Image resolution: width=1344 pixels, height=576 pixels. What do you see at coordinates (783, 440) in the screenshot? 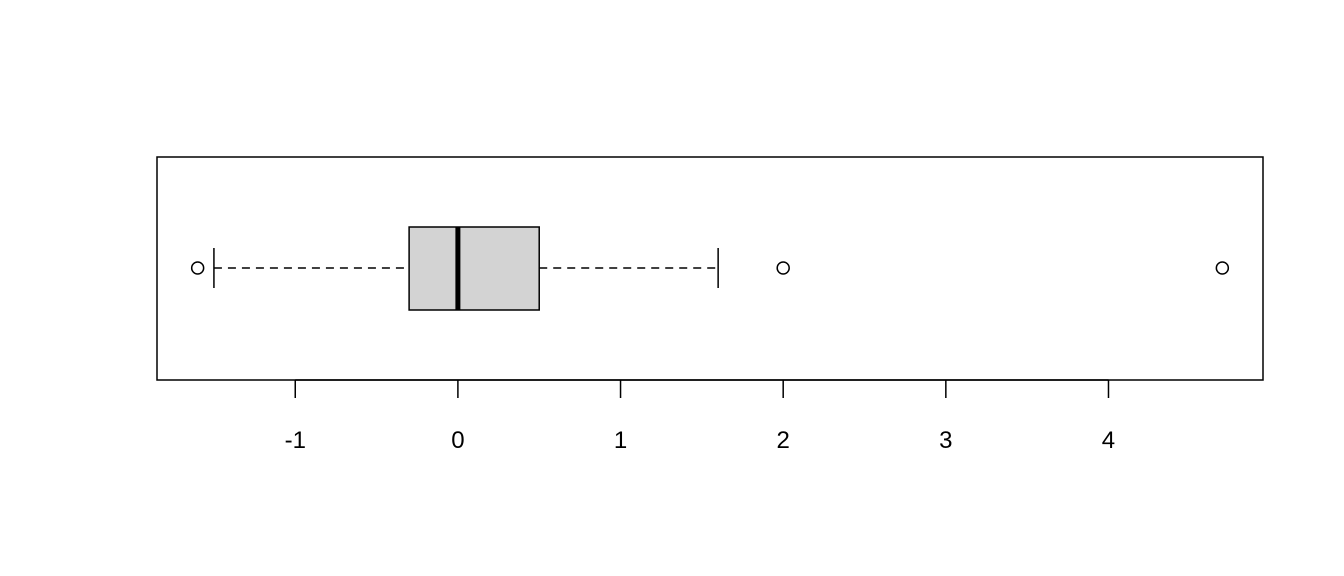
I see `x-tick-label: 2` at bounding box center [783, 440].